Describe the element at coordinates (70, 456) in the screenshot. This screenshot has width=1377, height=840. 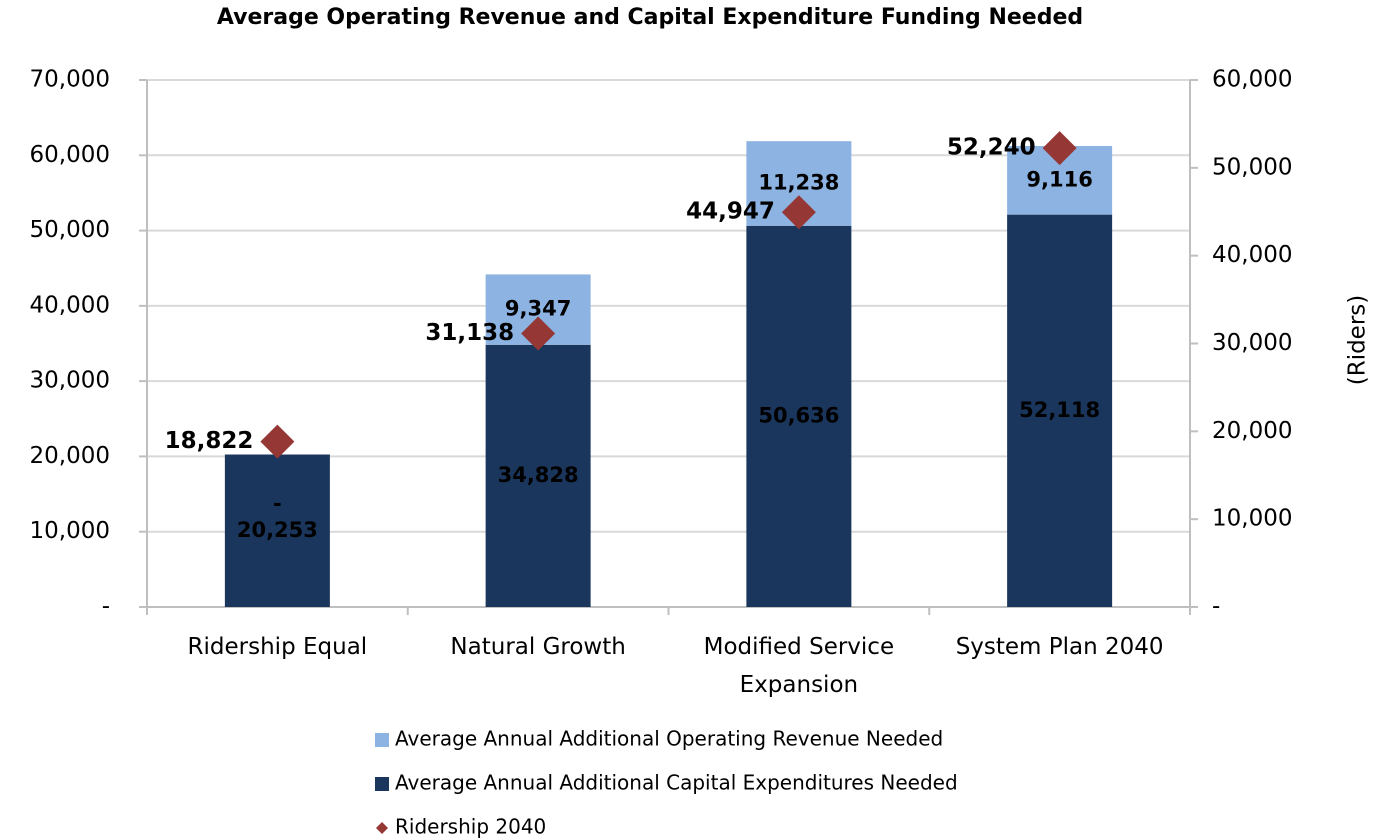
I see `y-tick-label: 20,000` at that location.